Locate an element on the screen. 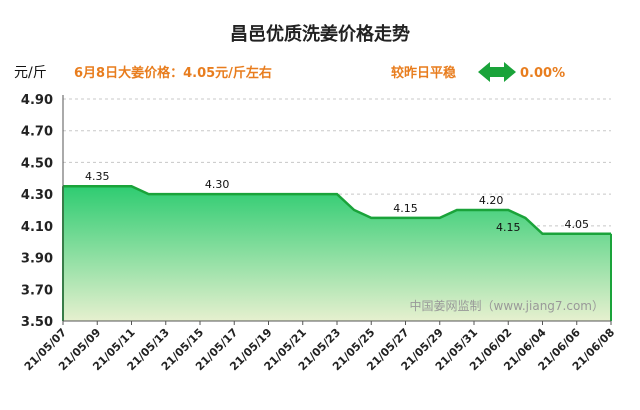 This screenshot has height=410, width=640. price-line is located at coordinates (337, 210).